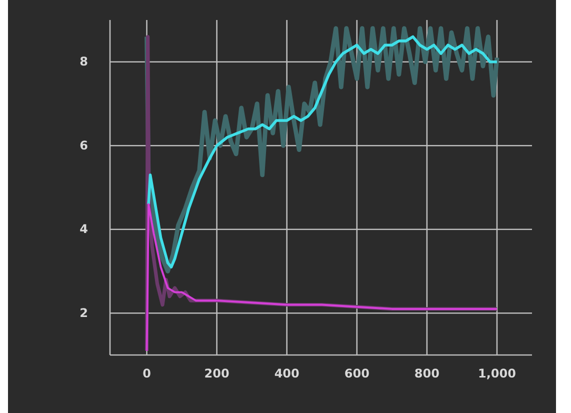 Image resolution: width=571 pixels, height=413 pixels. I want to click on y-tick-label: 6, so click(84, 145).